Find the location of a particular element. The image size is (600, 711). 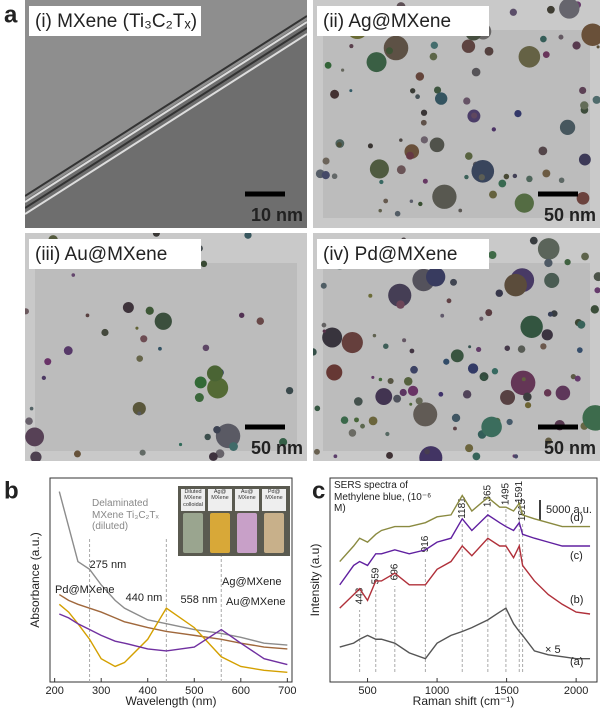

x-tick-label: 700 is located at coordinates (287, 691).